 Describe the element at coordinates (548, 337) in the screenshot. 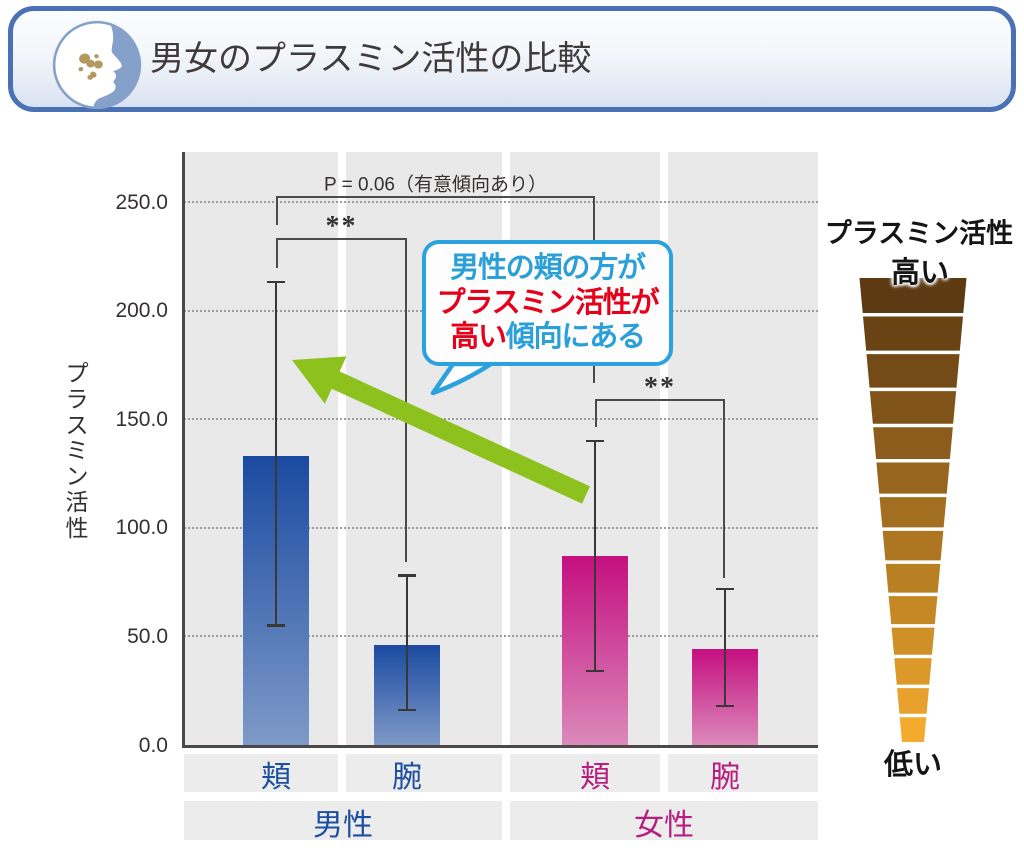

I see `callout-text-line: 高い傾向にある` at that location.